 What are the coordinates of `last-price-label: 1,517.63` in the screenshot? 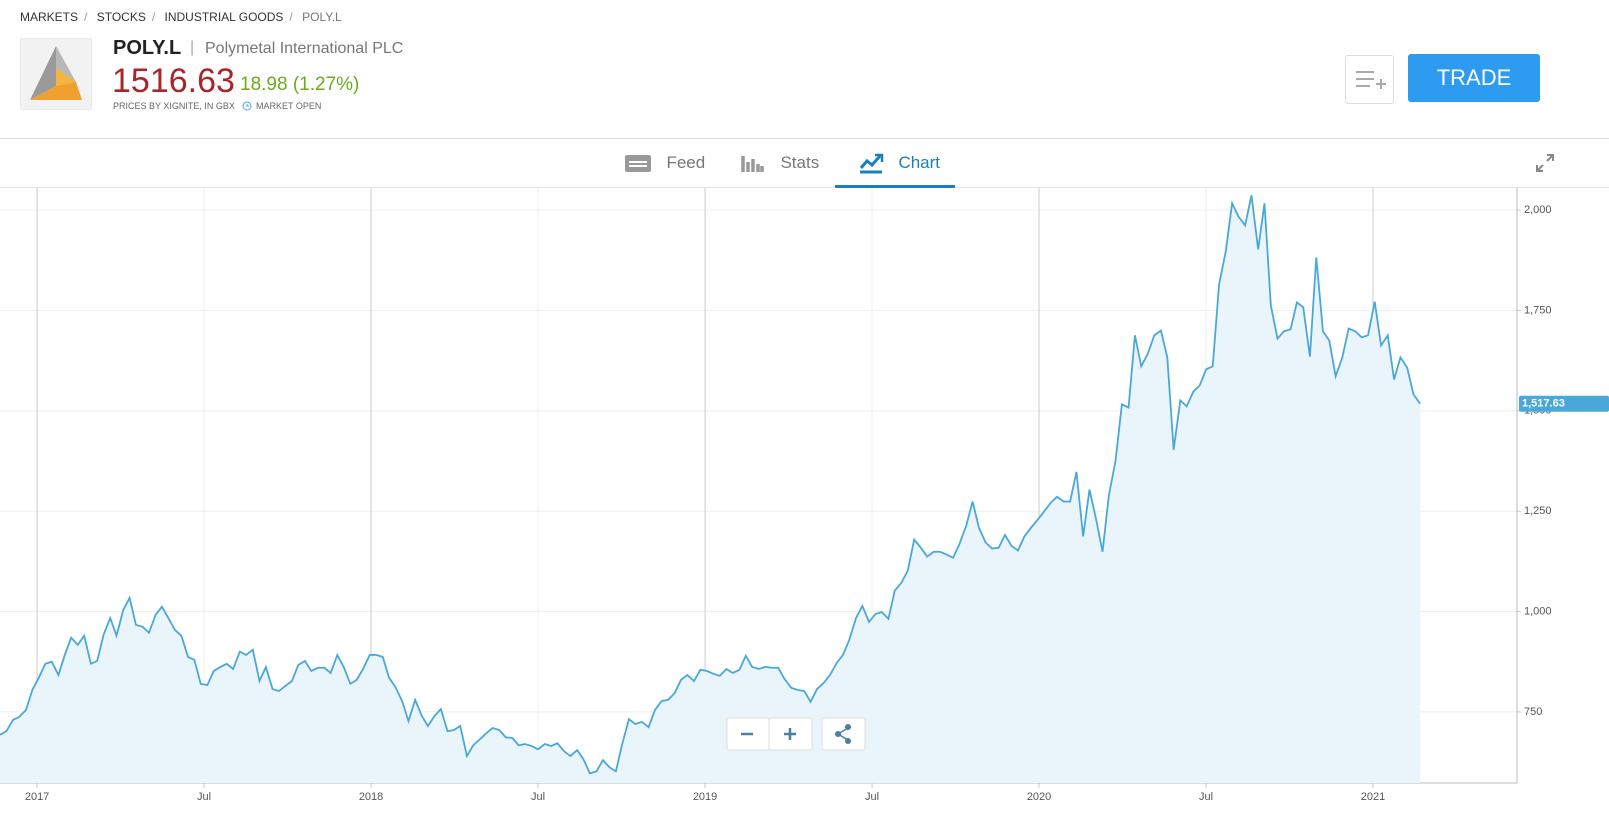 It's located at (1543, 404).